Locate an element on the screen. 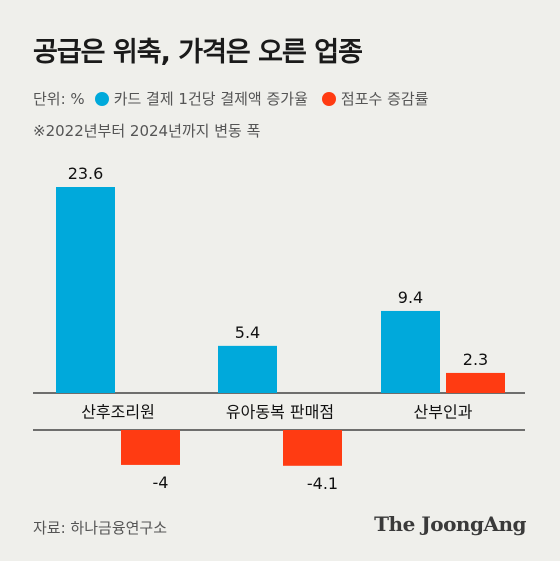 This screenshot has height=561, width=560. legend-item-payment: 카드 결제 1건당 결제액 증가율 is located at coordinates (201, 98).